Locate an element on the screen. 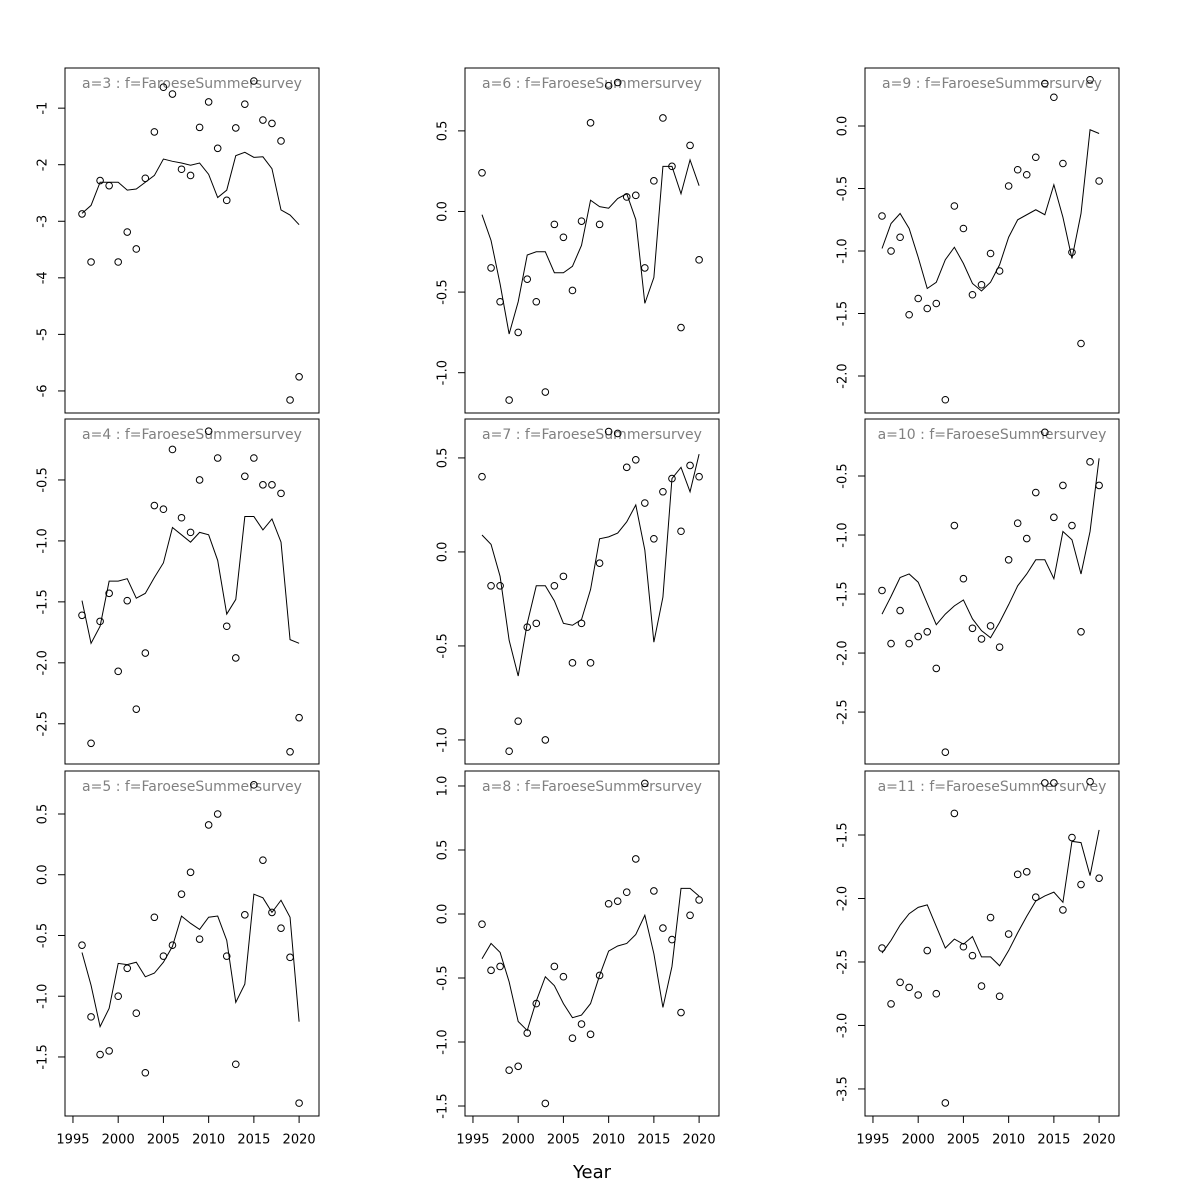 Image resolution: width=1200 pixels, height=1200 pixels. y-tick-label: -2.5 is located at coordinates (43, 723).